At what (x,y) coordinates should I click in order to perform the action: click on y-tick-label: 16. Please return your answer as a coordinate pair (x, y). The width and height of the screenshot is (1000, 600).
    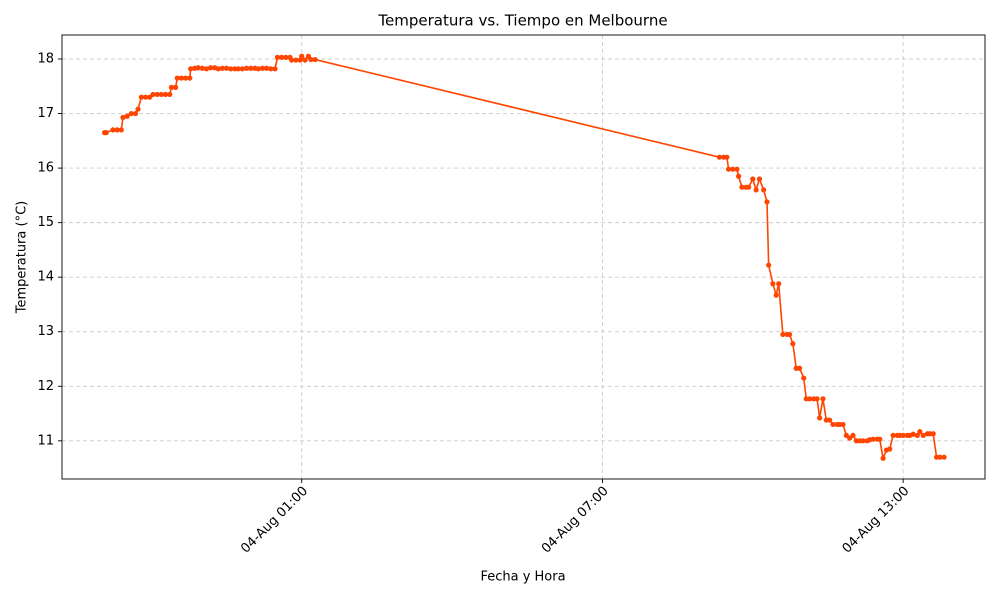
    Looking at the image, I should click on (45, 168).